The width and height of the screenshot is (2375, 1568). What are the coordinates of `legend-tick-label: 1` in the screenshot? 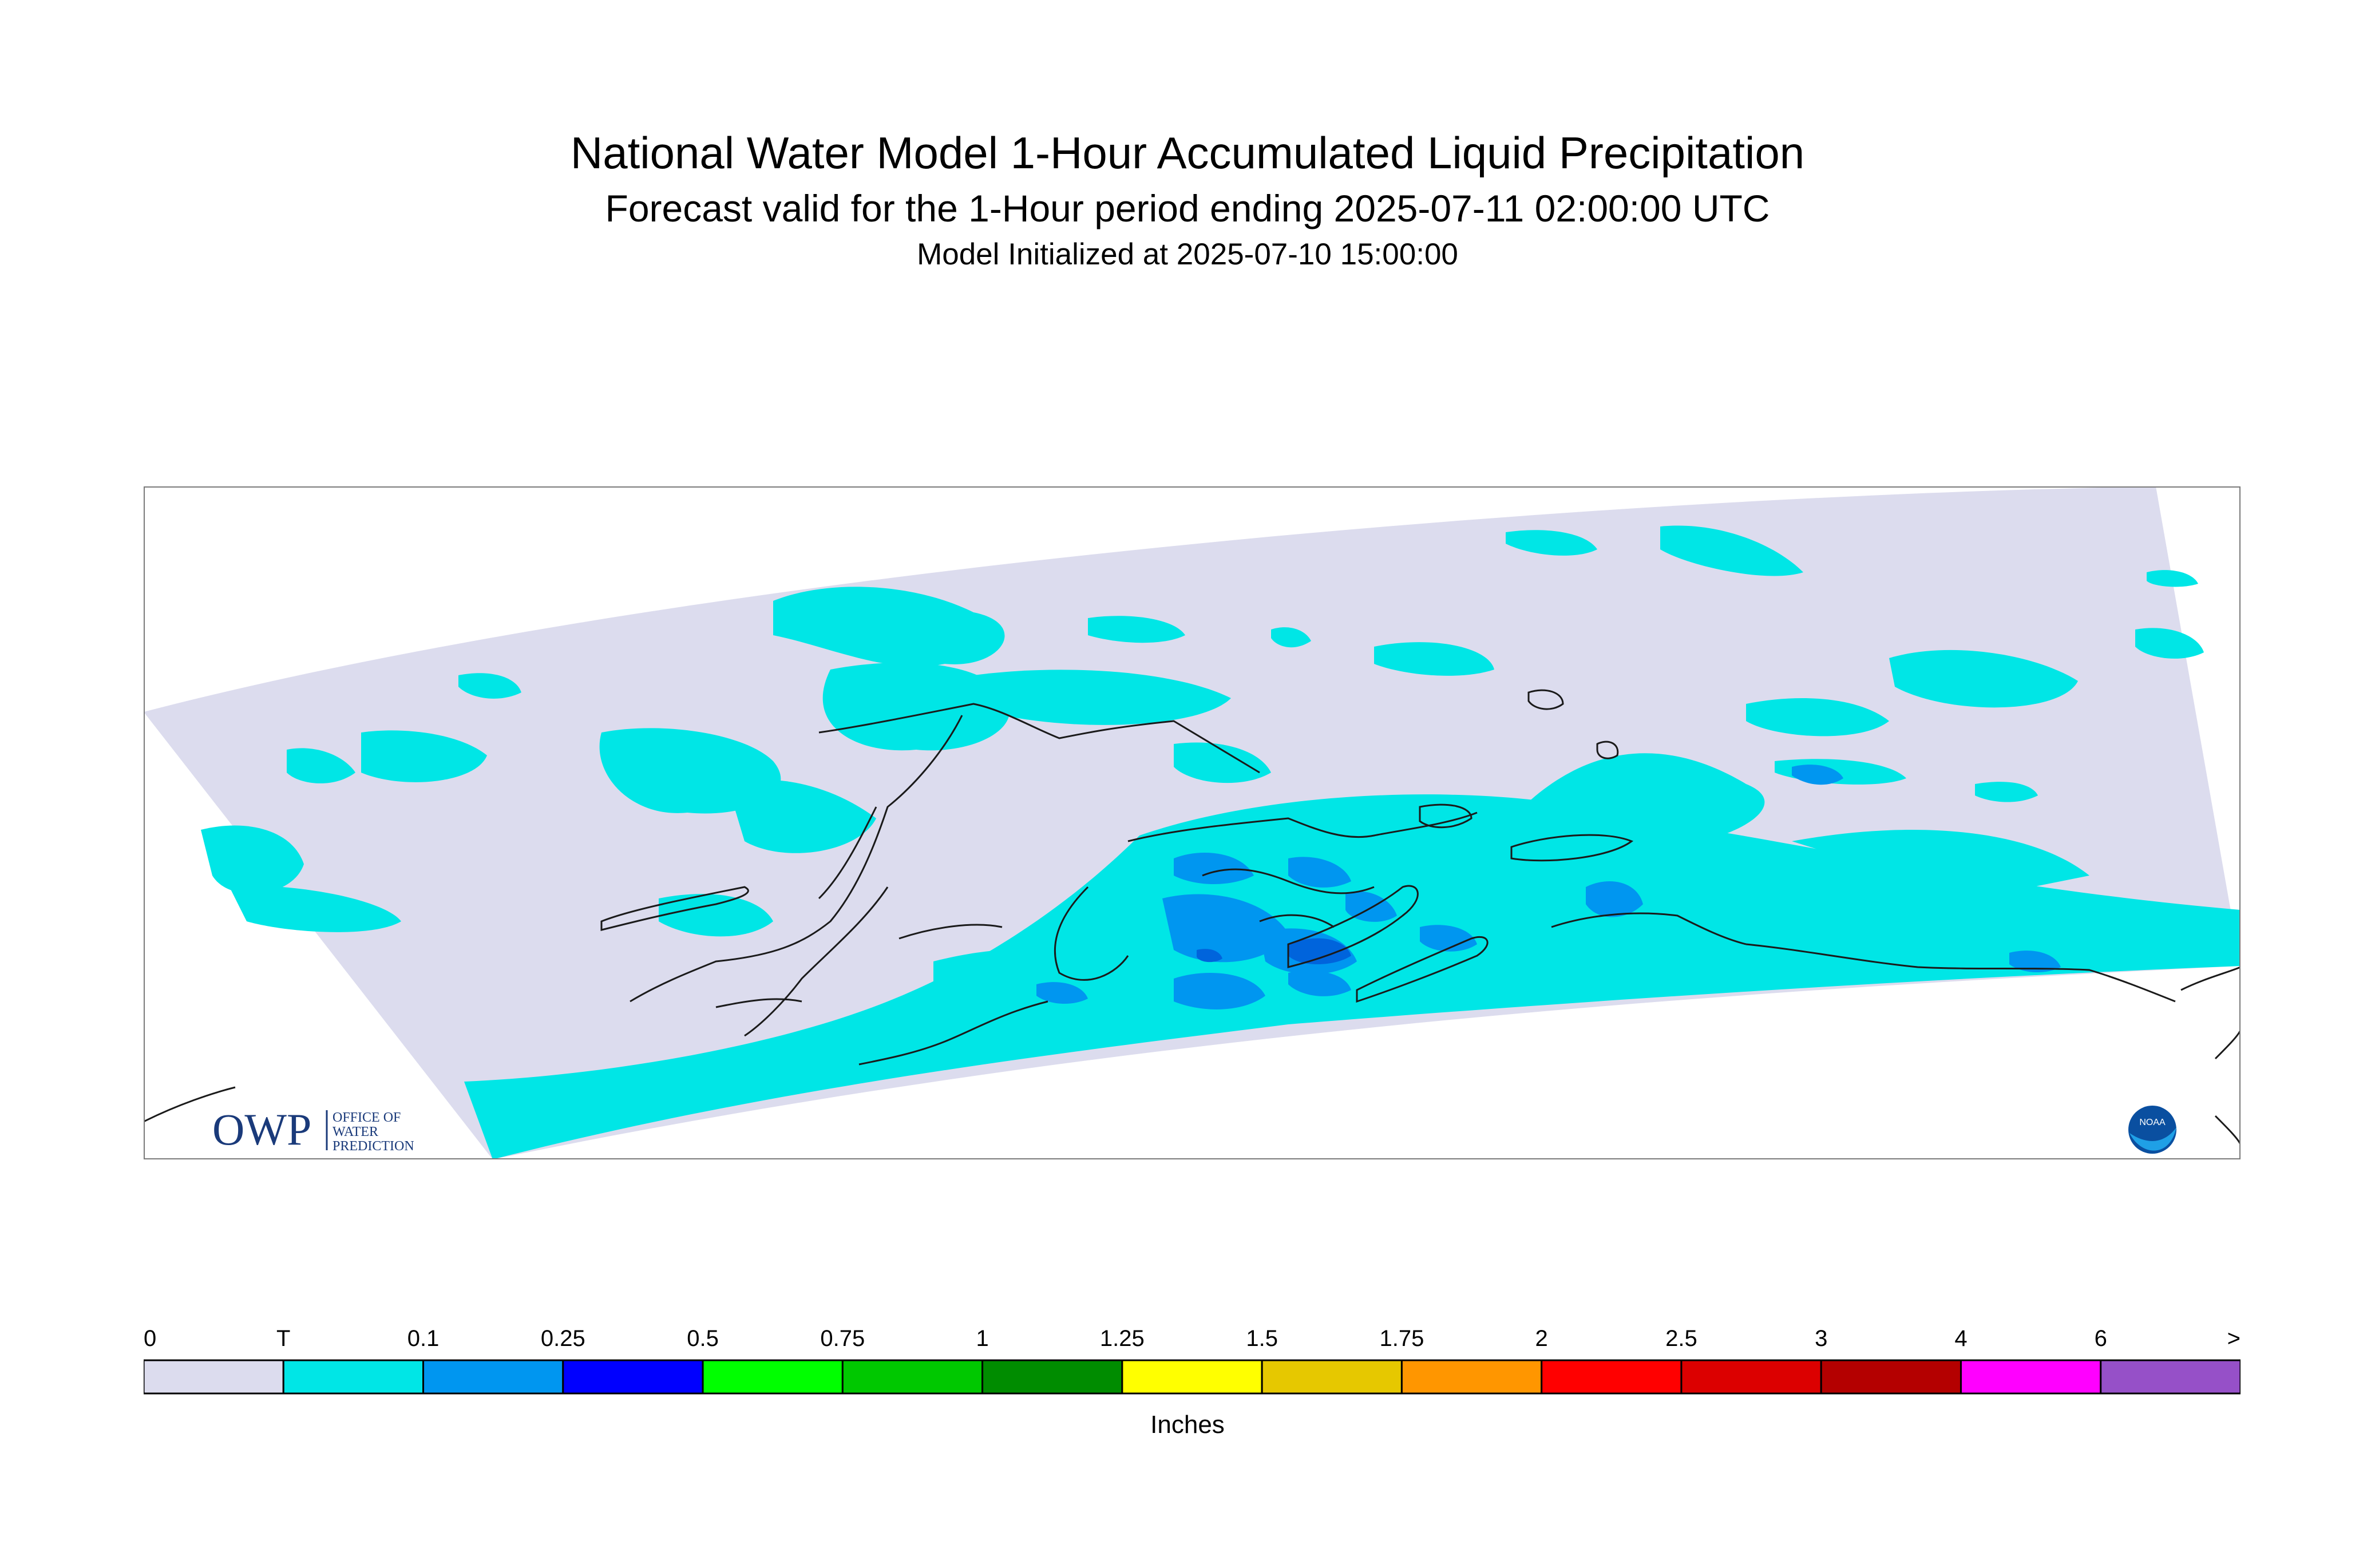 It's located at (982, 1338).